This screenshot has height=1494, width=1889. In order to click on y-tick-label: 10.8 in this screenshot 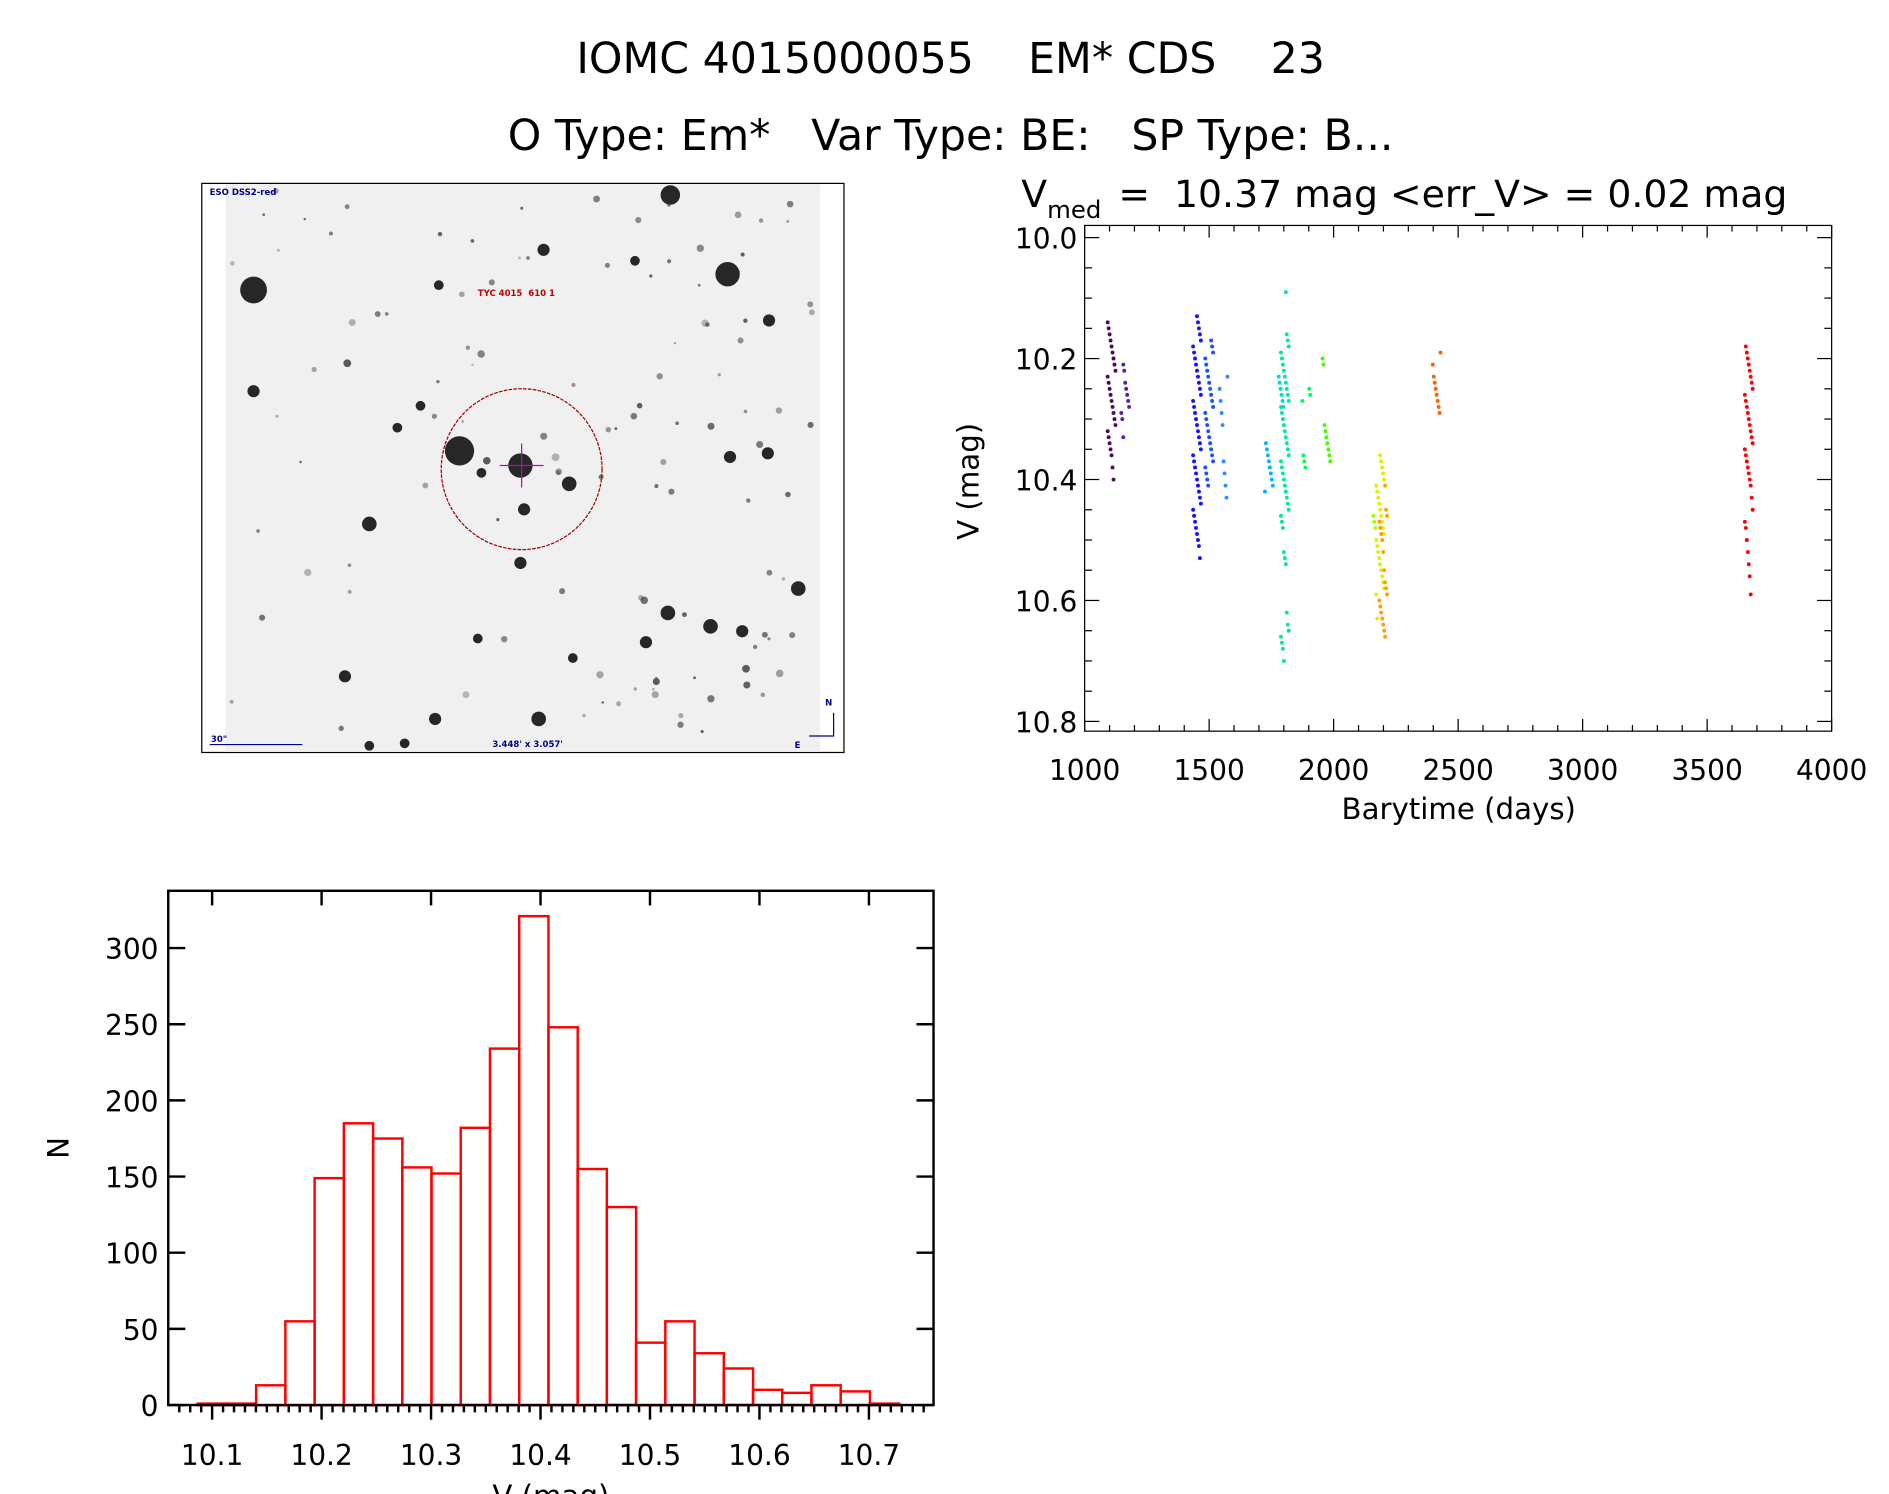, I will do `click(1046, 722)`.